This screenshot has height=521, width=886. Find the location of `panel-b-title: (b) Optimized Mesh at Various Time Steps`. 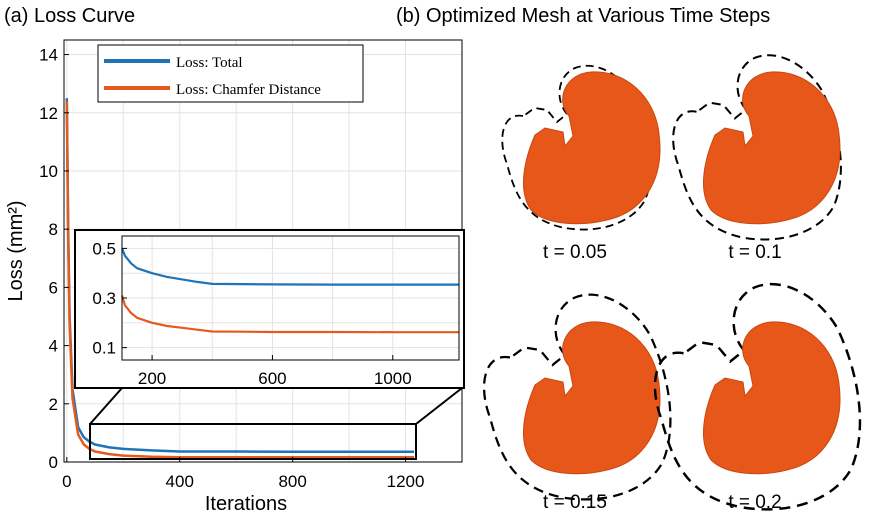

panel-b-title: (b) Optimized Mesh at Various Time Steps is located at coordinates (583, 16).